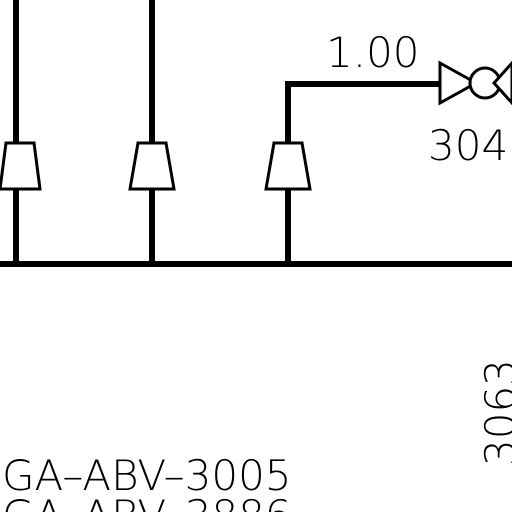 Image resolution: width=512 pixels, height=512 pixels. What do you see at coordinates (147, 475) in the screenshot?
I see `line-tag-label-1: GA–ABV–3005` at bounding box center [147, 475].